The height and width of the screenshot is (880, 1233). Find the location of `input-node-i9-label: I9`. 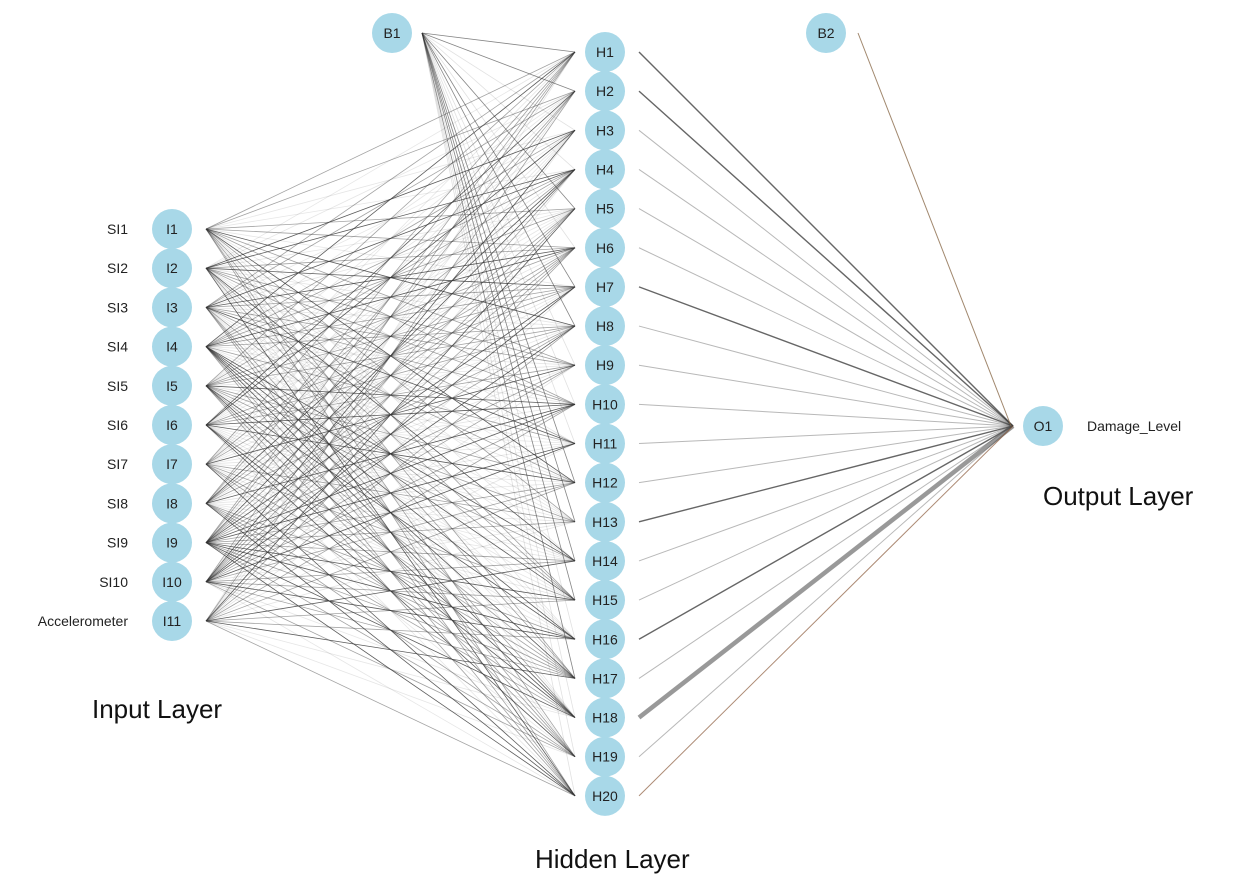

input-node-i9-label: I9 is located at coordinates (172, 543).